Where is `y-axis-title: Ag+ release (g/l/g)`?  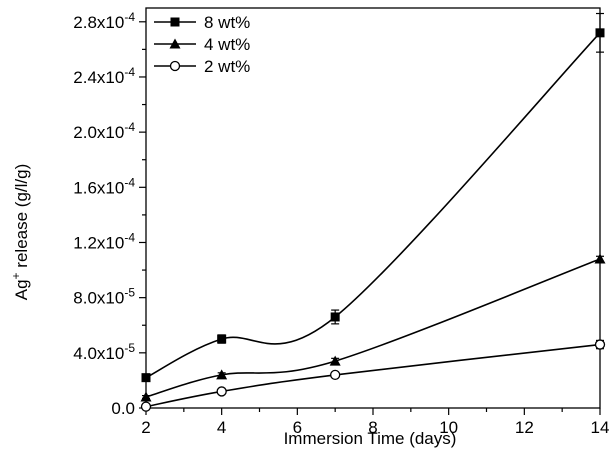 y-axis-title: Ag+ release (g/l/g) is located at coordinates (20, 232).